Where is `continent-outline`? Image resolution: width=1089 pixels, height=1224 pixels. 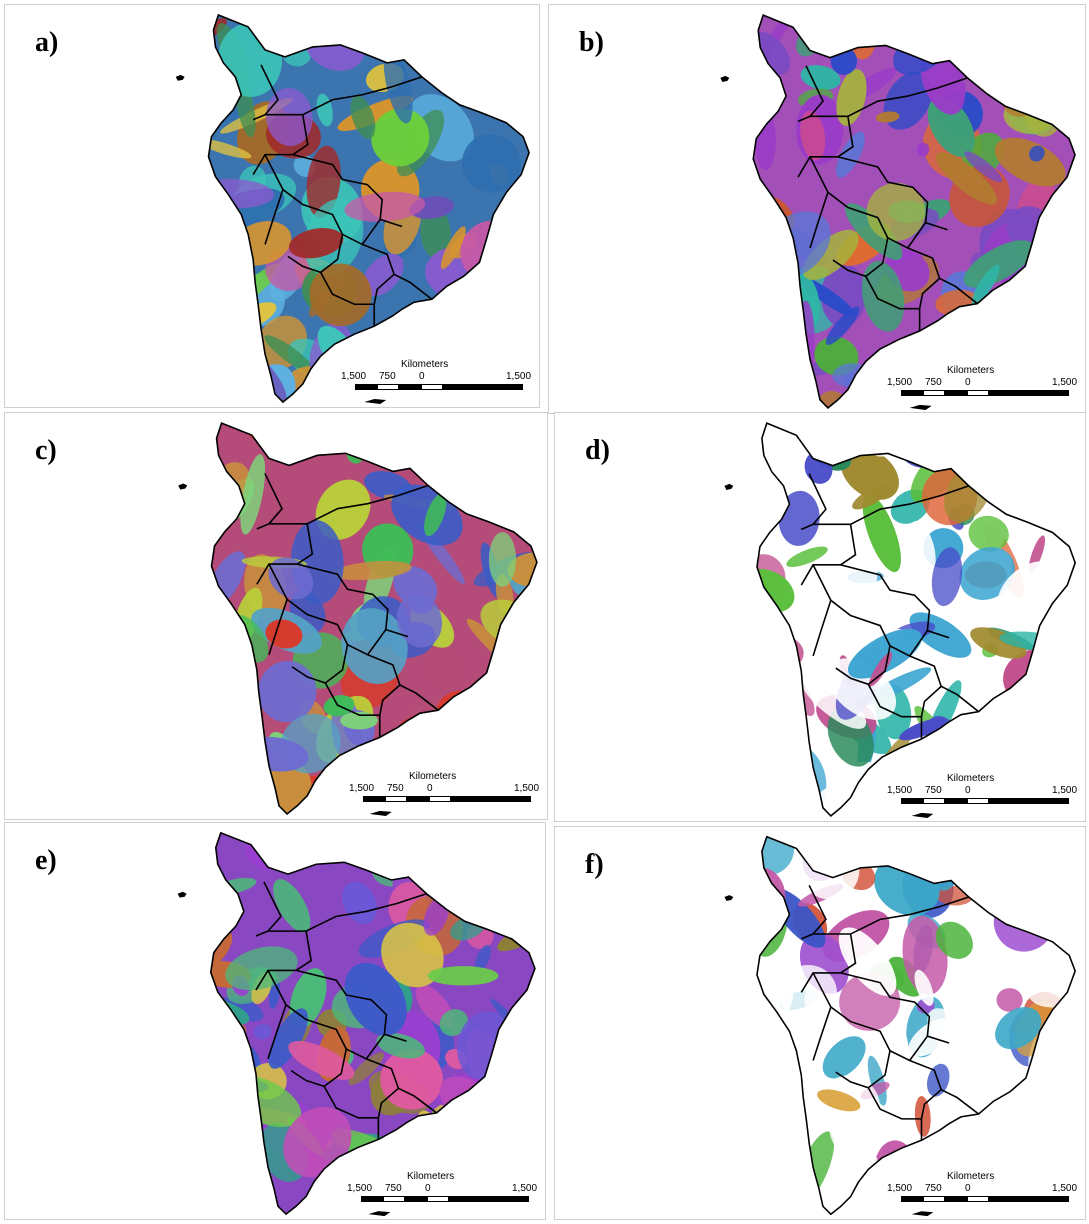
continent-outline is located at coordinates (374, 619).